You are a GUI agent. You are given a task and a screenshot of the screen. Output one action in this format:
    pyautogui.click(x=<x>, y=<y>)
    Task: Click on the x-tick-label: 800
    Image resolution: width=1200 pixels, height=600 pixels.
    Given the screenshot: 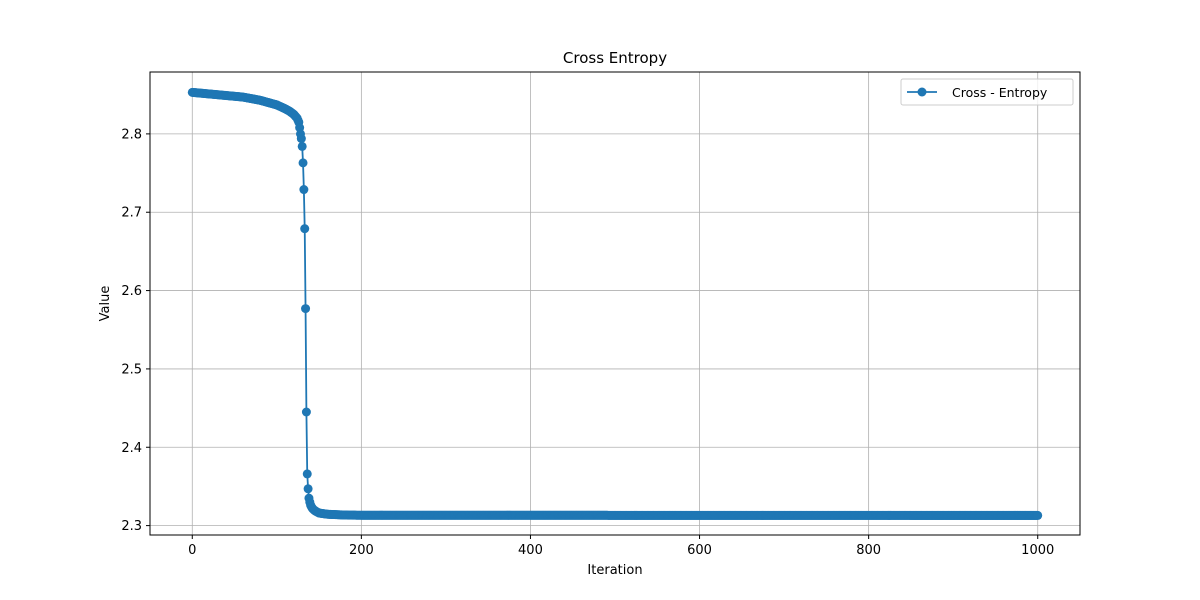 What is the action you would take?
    pyautogui.click(x=868, y=550)
    